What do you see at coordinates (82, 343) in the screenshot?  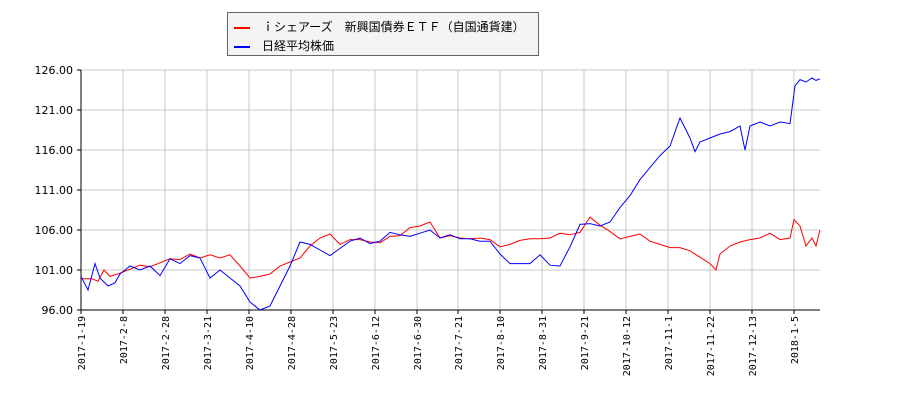 I see `x-tick-label: 2017-1-19` at bounding box center [82, 343].